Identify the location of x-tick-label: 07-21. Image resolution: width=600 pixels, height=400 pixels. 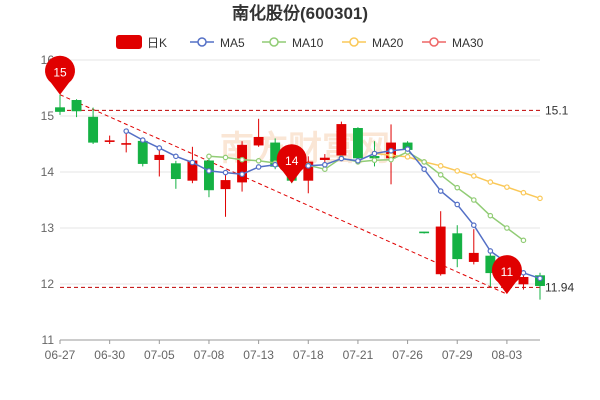
(358, 355).